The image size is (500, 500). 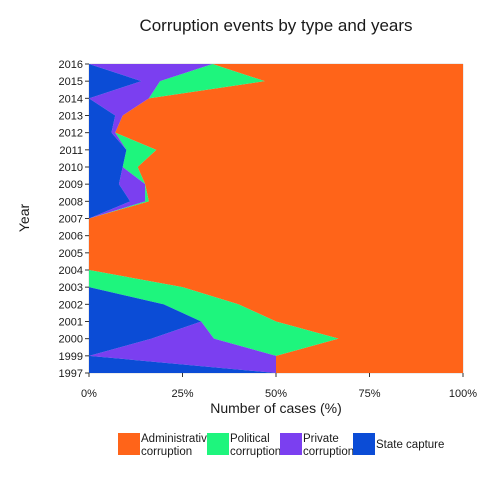 I want to click on y-axis-title: Year, so click(x=24, y=218).